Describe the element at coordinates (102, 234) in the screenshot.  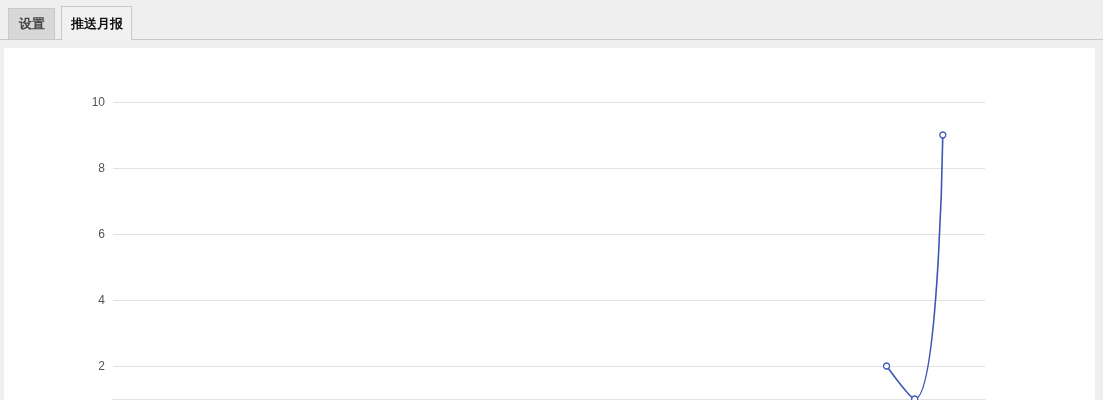
I see `y-tick-label: 6` at that location.